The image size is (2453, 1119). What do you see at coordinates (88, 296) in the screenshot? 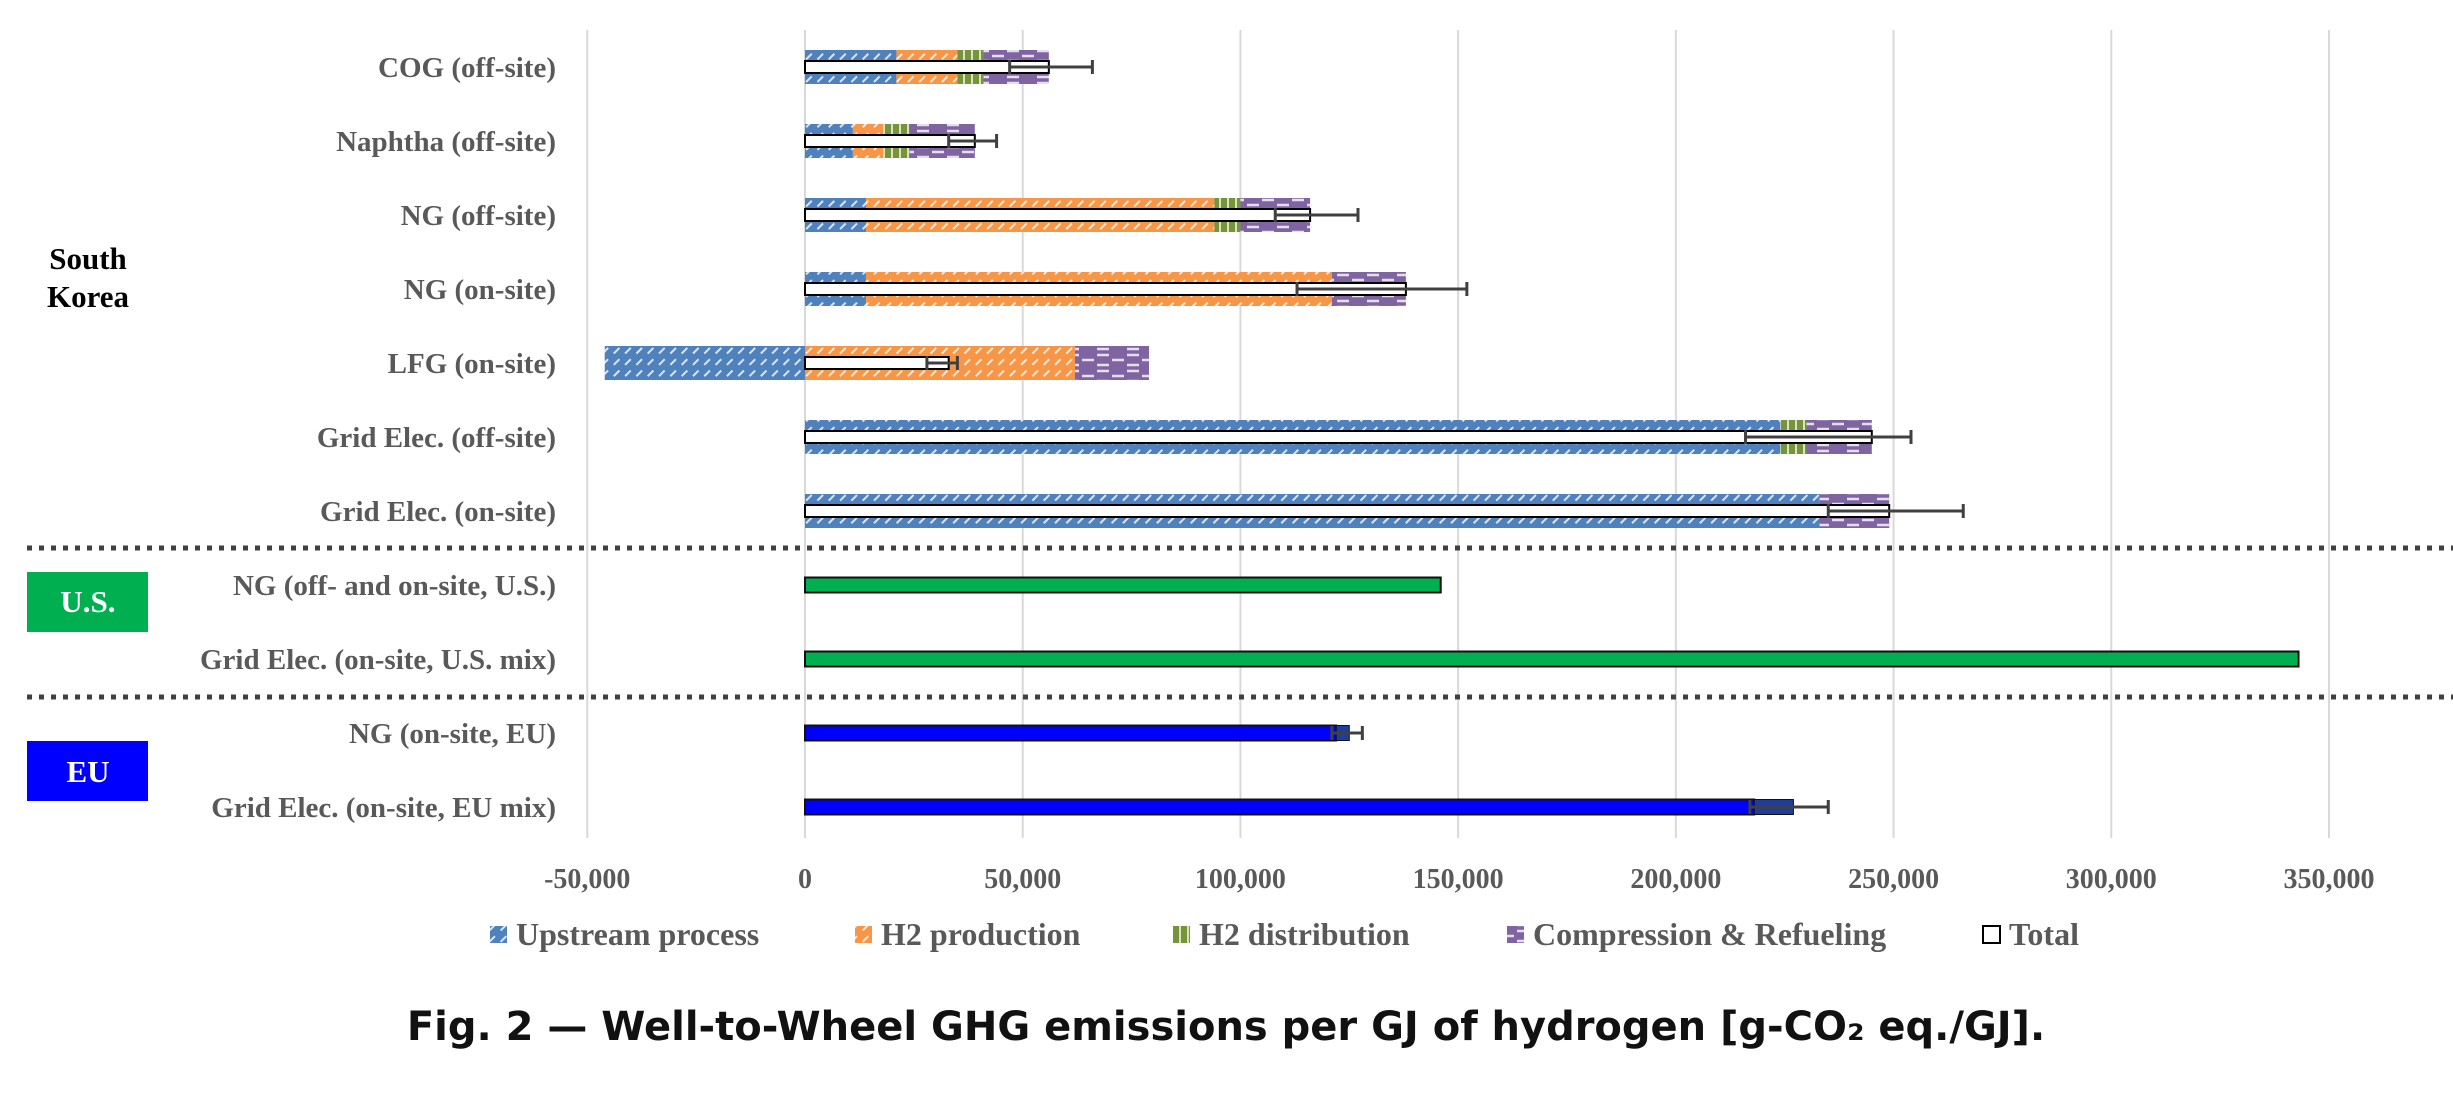
I see `region-label: Korea` at bounding box center [88, 296].